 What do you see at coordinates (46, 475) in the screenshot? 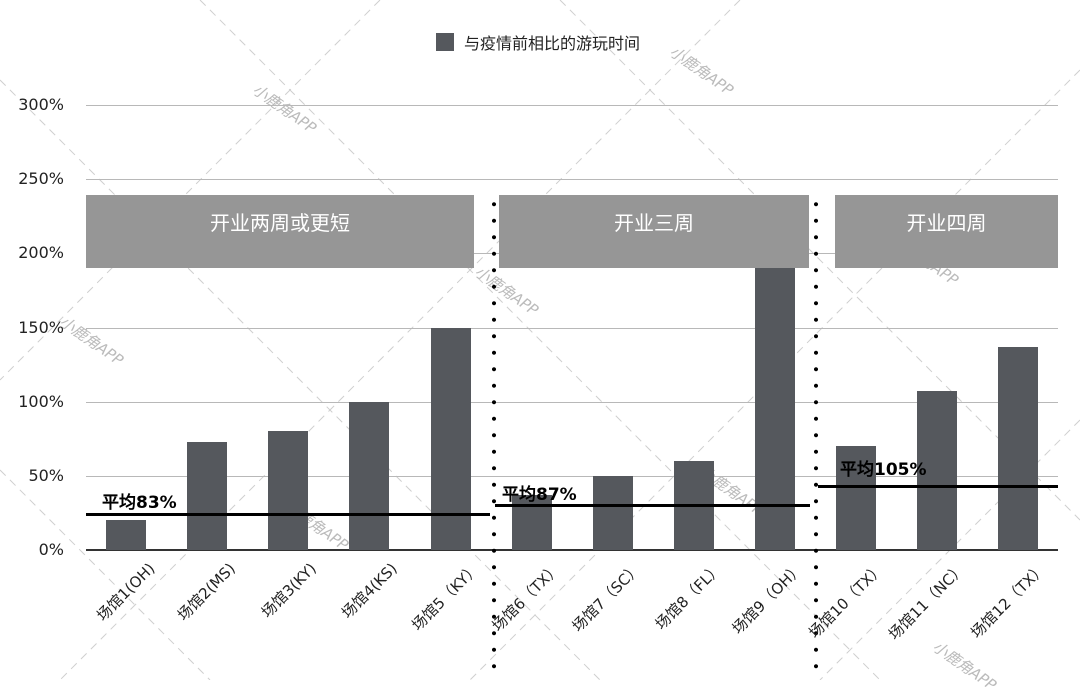
I see `y-tick-label: 50%` at bounding box center [46, 475].